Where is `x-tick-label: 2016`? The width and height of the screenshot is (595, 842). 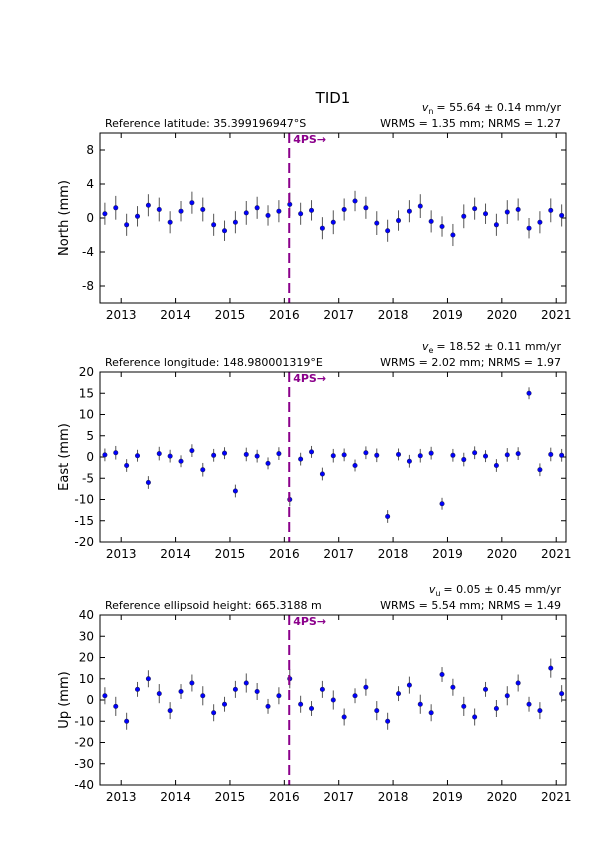
x-tick-label: 2016 is located at coordinates (284, 797).